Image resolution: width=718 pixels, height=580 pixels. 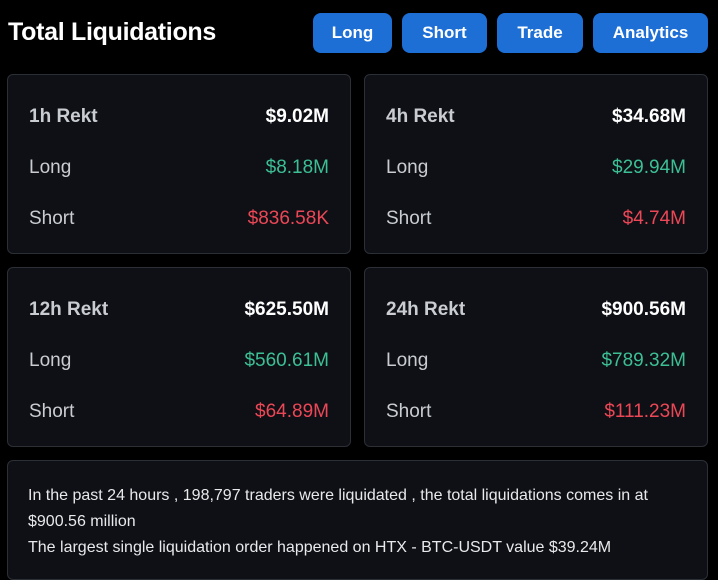 What do you see at coordinates (69, 309) in the screenshot?
I see `rekt-period-label: 12h Rekt` at bounding box center [69, 309].